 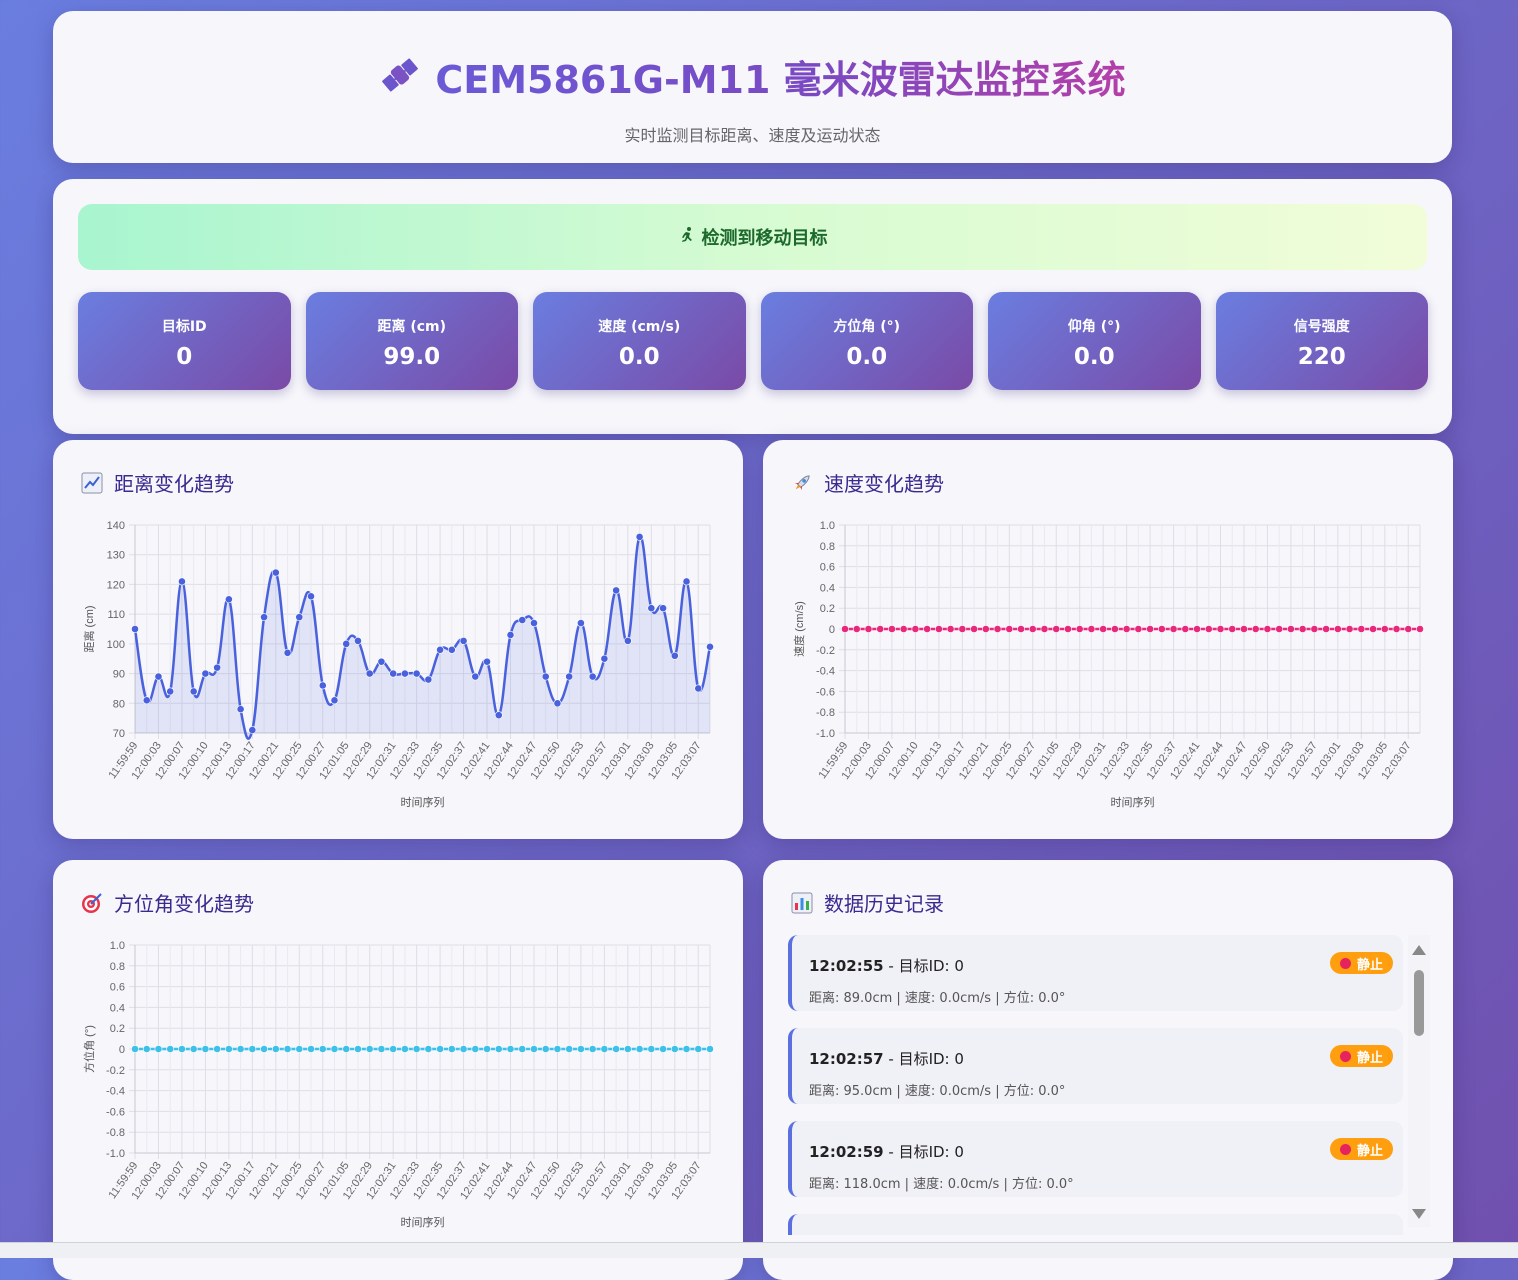 What do you see at coordinates (825, 713) in the screenshot?
I see `y-tick-label: -0.8` at bounding box center [825, 713].